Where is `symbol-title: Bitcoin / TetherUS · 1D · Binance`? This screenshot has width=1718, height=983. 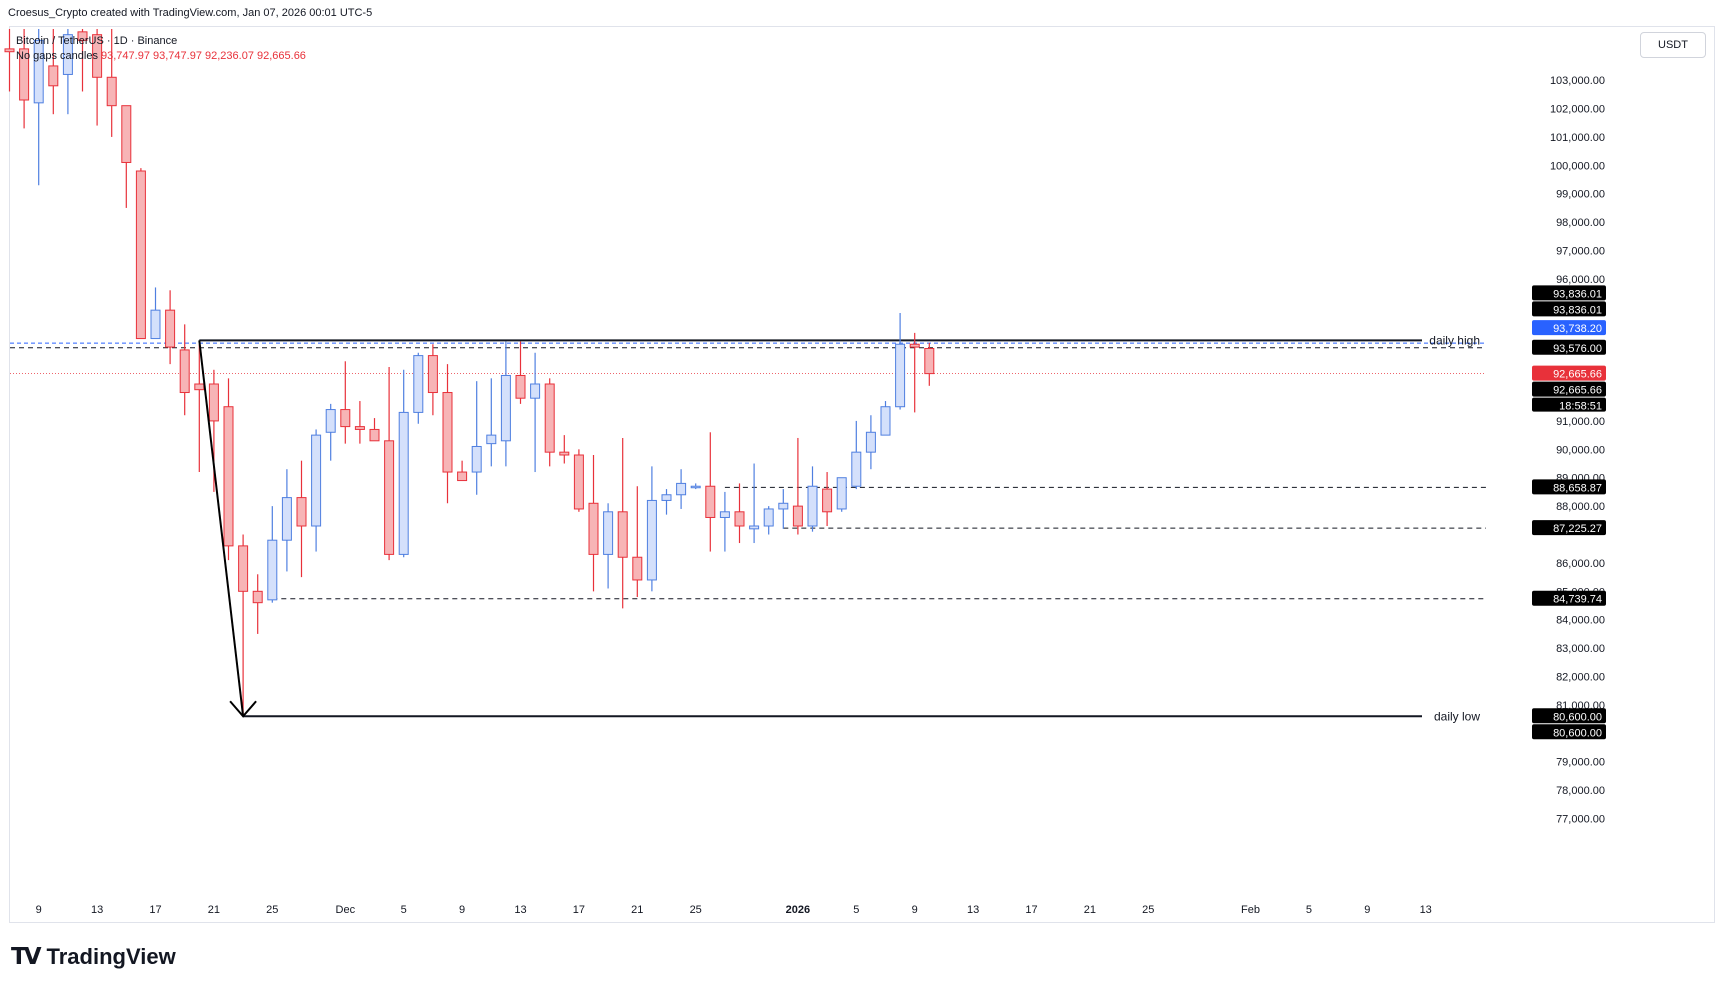 symbol-title: Bitcoin / TetherUS · 1D · Binance is located at coordinates (97, 41).